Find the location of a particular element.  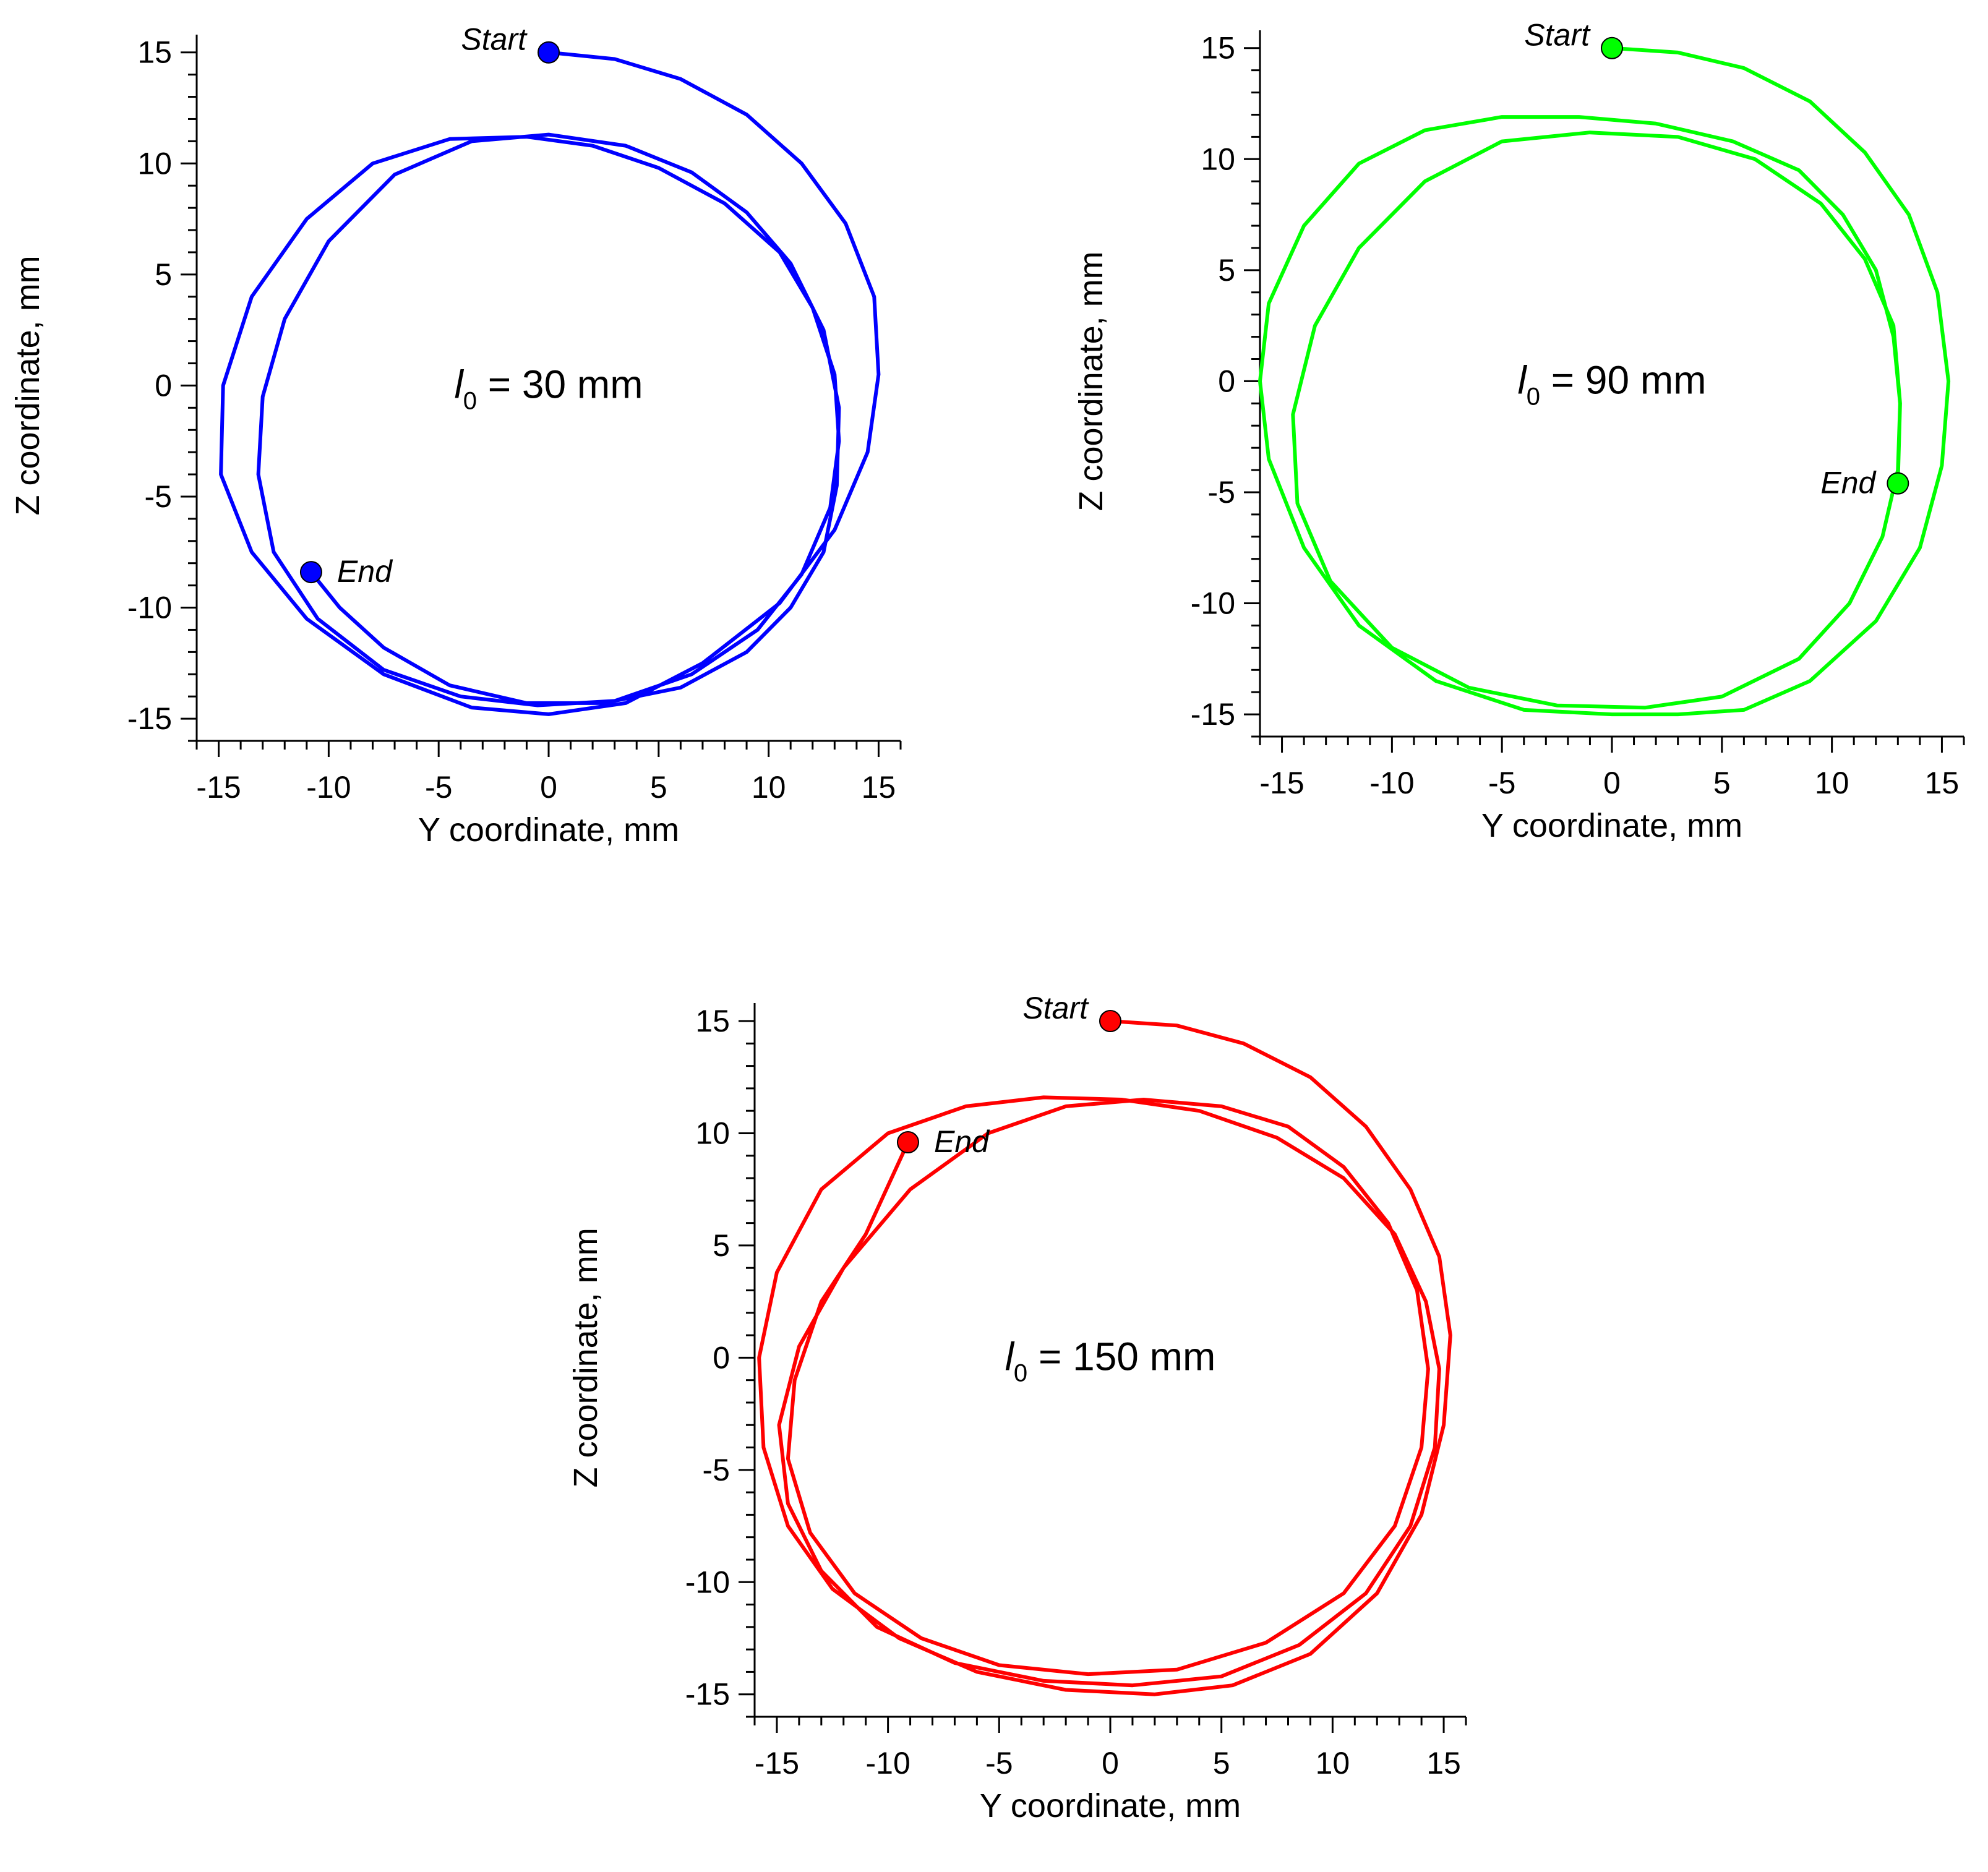

parameter-annotation: l0 = 90 mm is located at coordinates (1613, 383).